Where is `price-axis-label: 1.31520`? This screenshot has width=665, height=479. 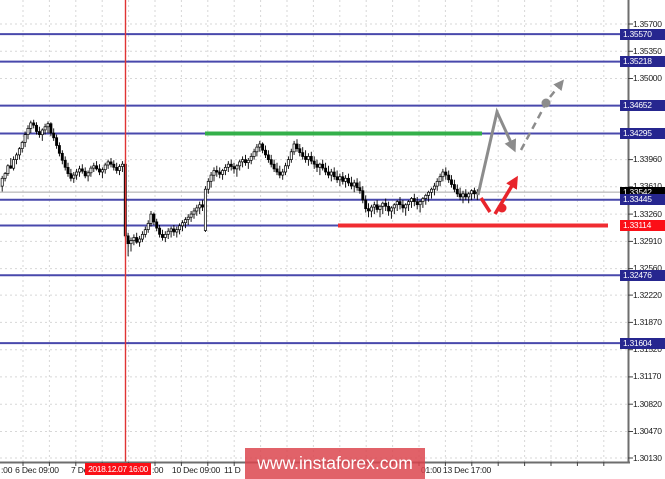 price-axis-label: 1.31520 is located at coordinates (647, 349).